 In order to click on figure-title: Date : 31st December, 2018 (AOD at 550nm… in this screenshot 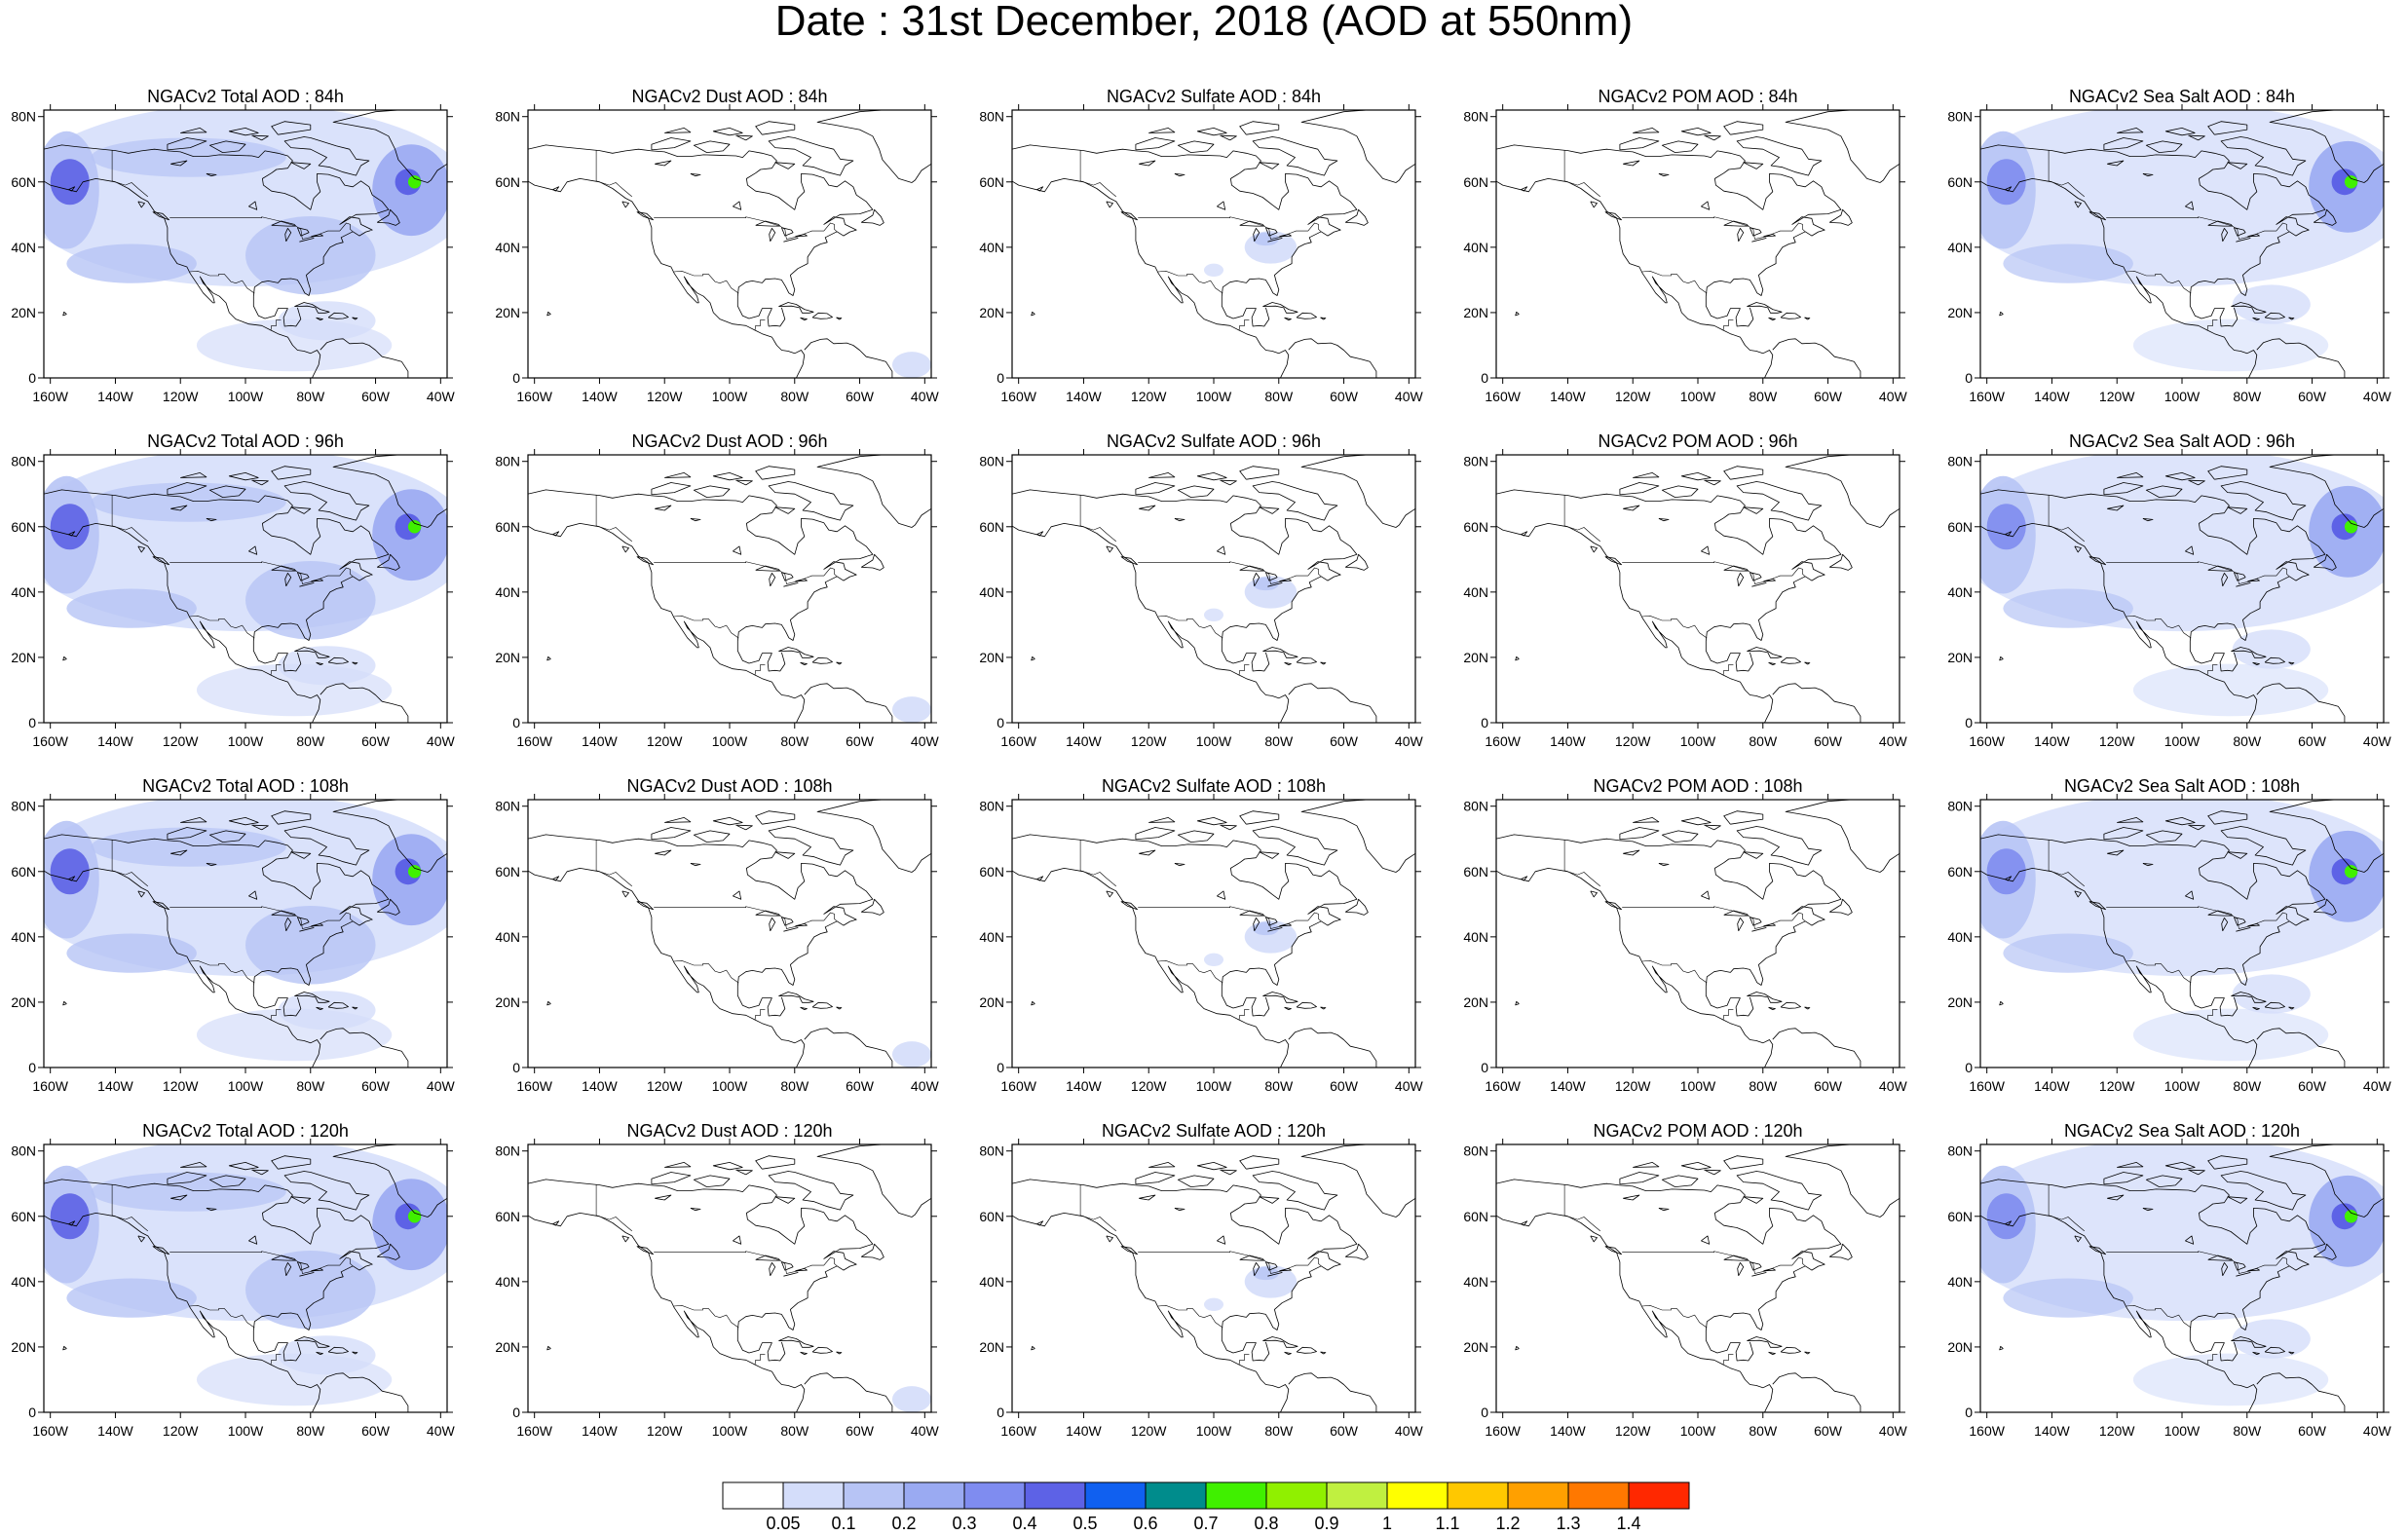, I will do `click(1204, 22)`.